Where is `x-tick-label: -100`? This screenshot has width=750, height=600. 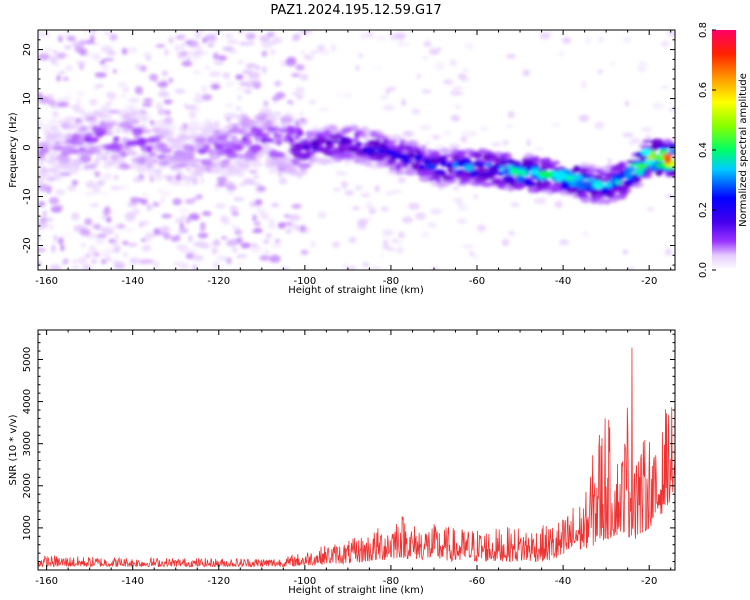
x-tick-label: -100 is located at coordinates (304, 581).